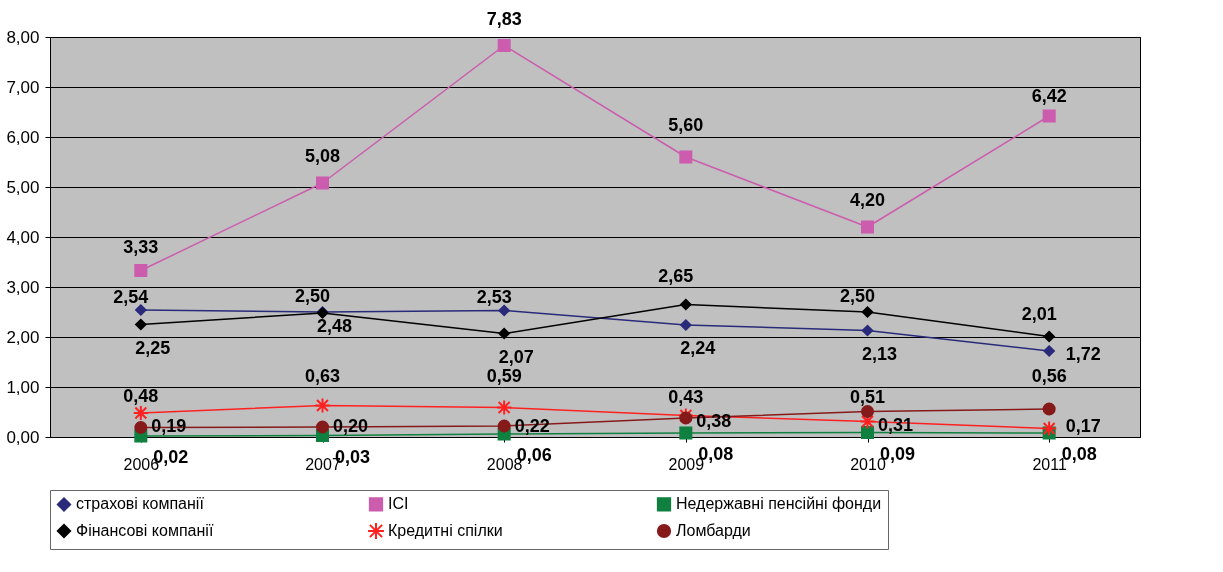  I want to click on data-label: 2,48, so click(334, 326).